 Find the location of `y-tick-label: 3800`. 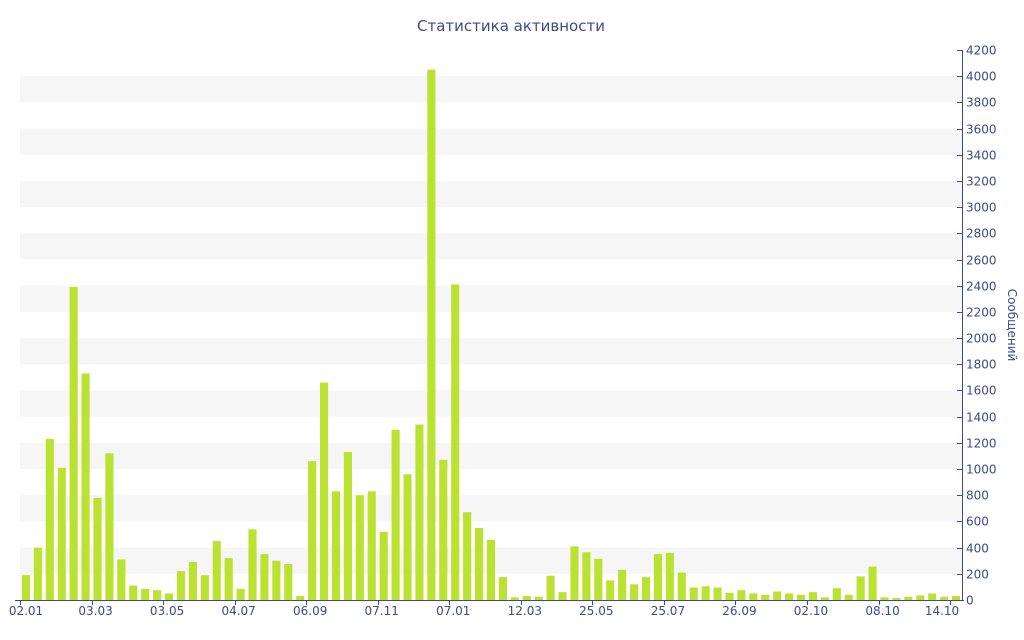

y-tick-label: 3800 is located at coordinates (981, 103).